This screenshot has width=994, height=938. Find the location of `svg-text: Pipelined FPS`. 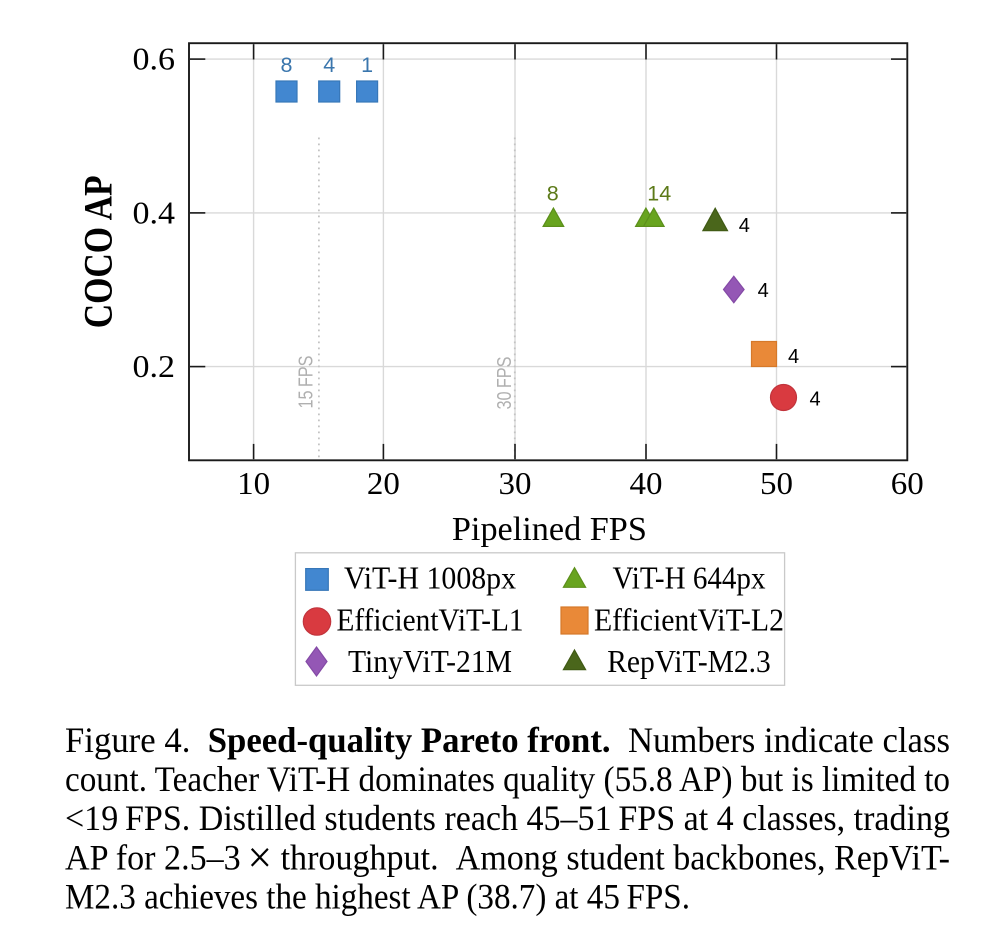

svg-text: Pipelined FPS is located at coordinates (549, 529).